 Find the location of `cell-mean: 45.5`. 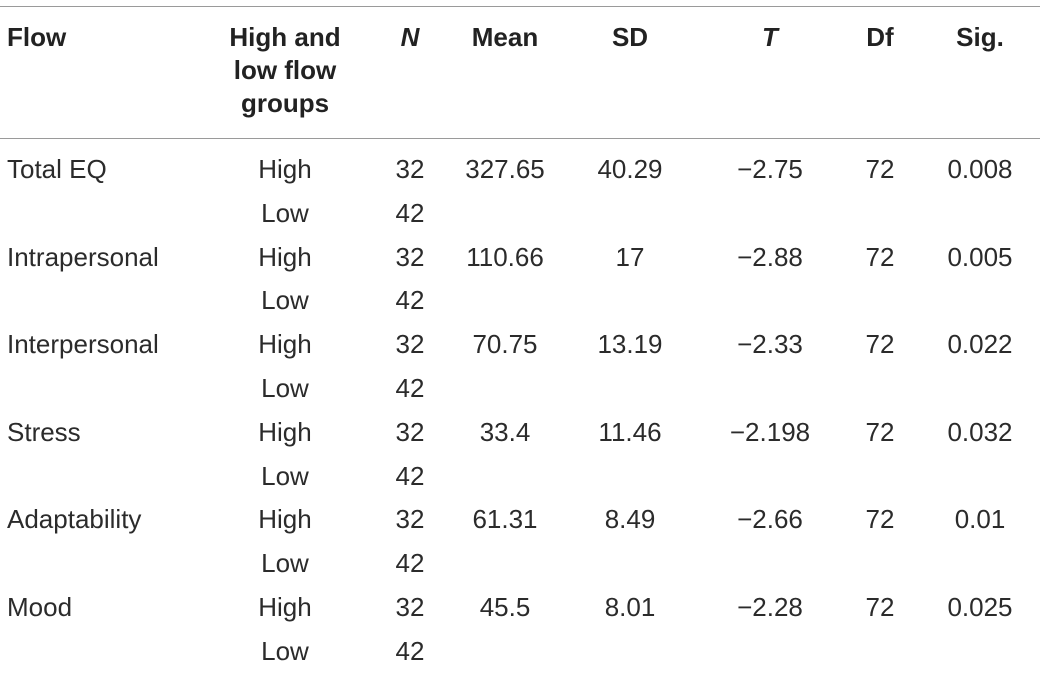

cell-mean: 45.5 is located at coordinates (505, 606).